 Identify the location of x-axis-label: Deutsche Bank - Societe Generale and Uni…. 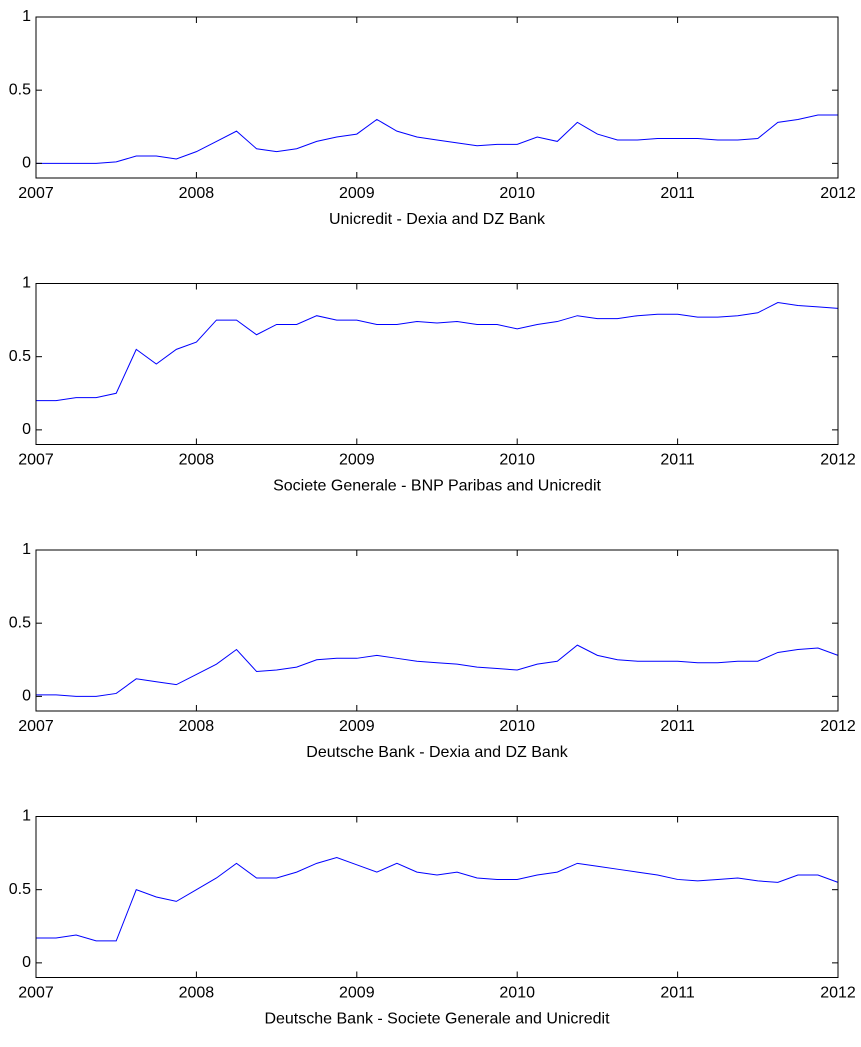
(437, 1019).